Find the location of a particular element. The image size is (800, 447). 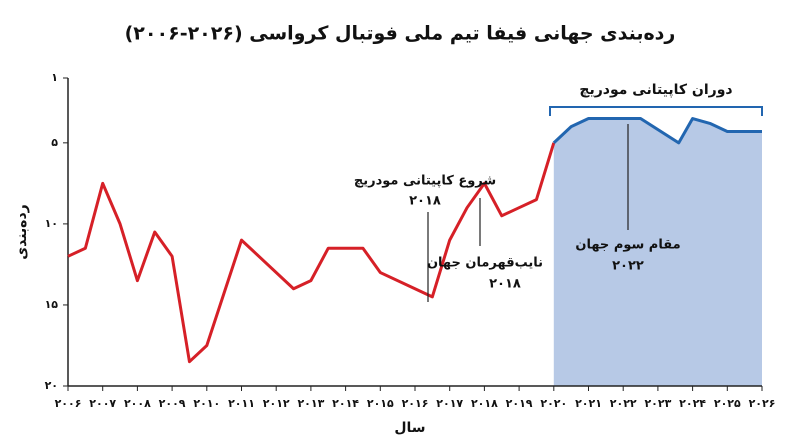

annotation-text: نایب‌قهرمان جهان is located at coordinates (485, 263).